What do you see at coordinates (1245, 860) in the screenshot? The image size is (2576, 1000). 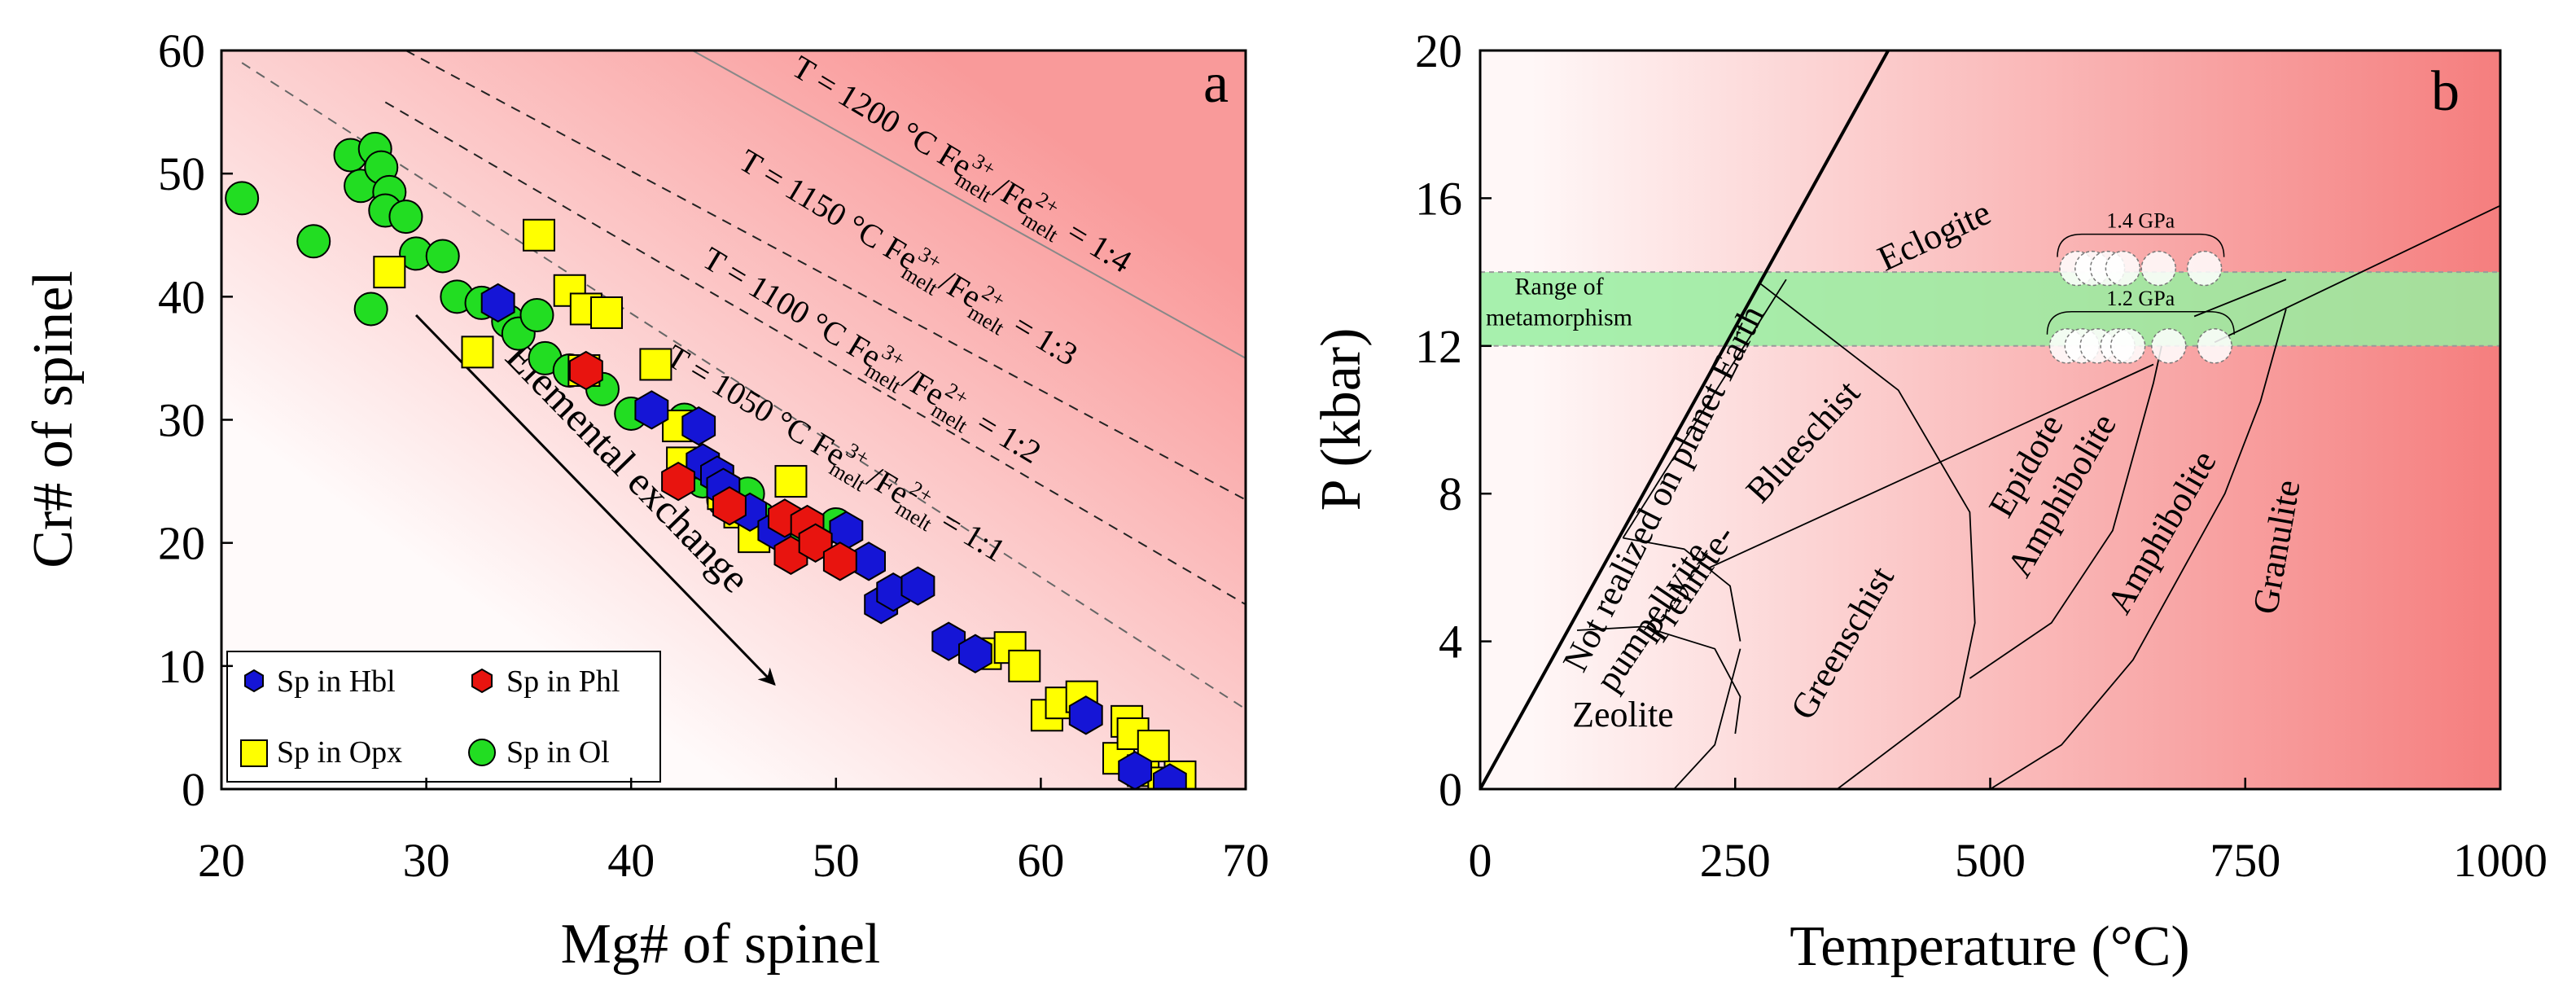 I see `x-tick-label-a: 70` at bounding box center [1245, 860].